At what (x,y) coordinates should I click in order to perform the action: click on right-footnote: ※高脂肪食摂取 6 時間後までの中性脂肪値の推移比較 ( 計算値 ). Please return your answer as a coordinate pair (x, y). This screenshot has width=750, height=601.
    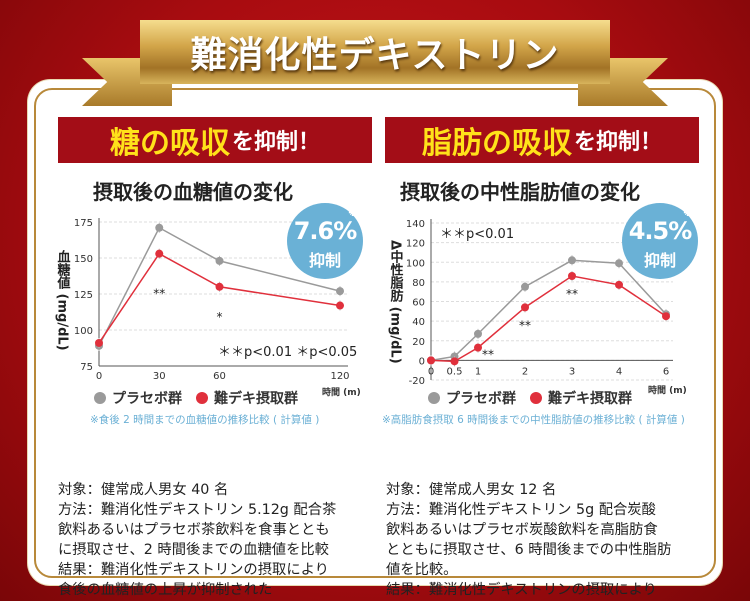
    Looking at the image, I should click on (533, 420).